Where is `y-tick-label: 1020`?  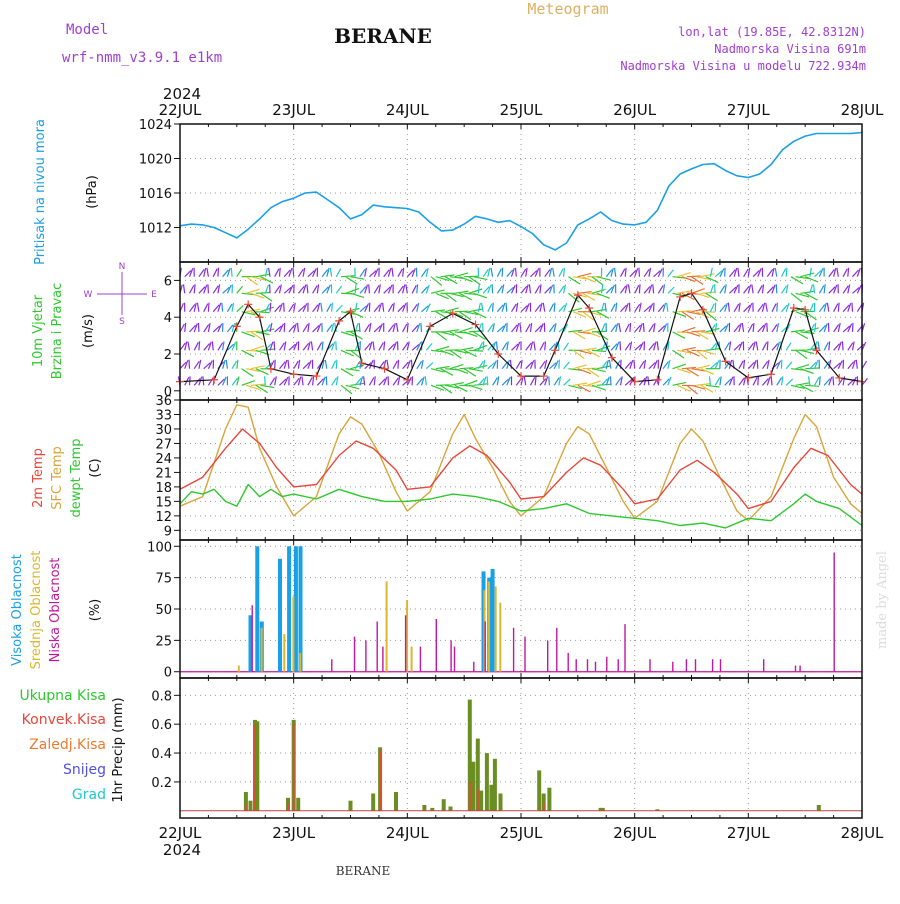
y-tick-label: 1020 is located at coordinates (155, 160).